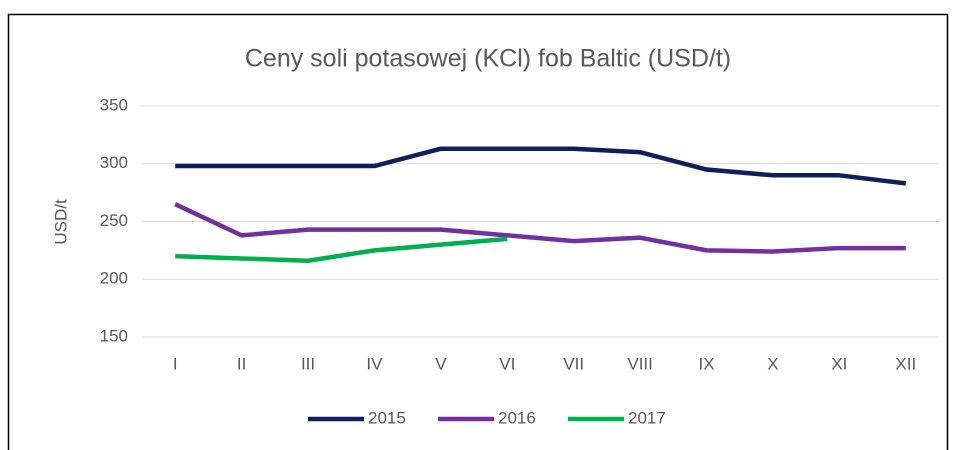 The image size is (956, 450). What do you see at coordinates (114, 278) in the screenshot?
I see `y-tick-label: 200` at bounding box center [114, 278].